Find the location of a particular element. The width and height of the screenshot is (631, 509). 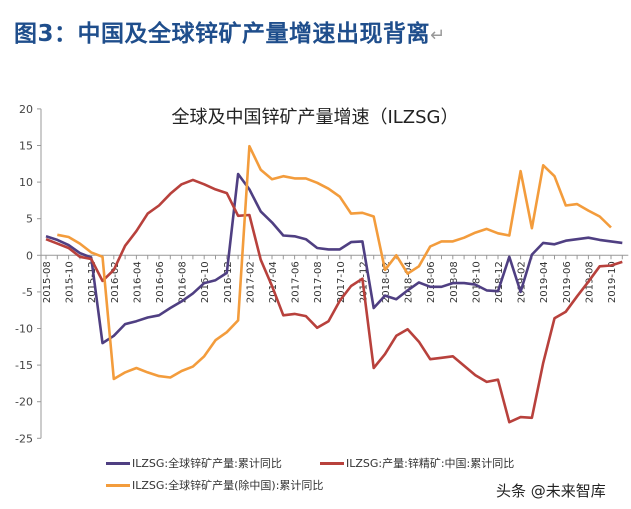

x-tick-label: 2016-06 is located at coordinates (160, 282).